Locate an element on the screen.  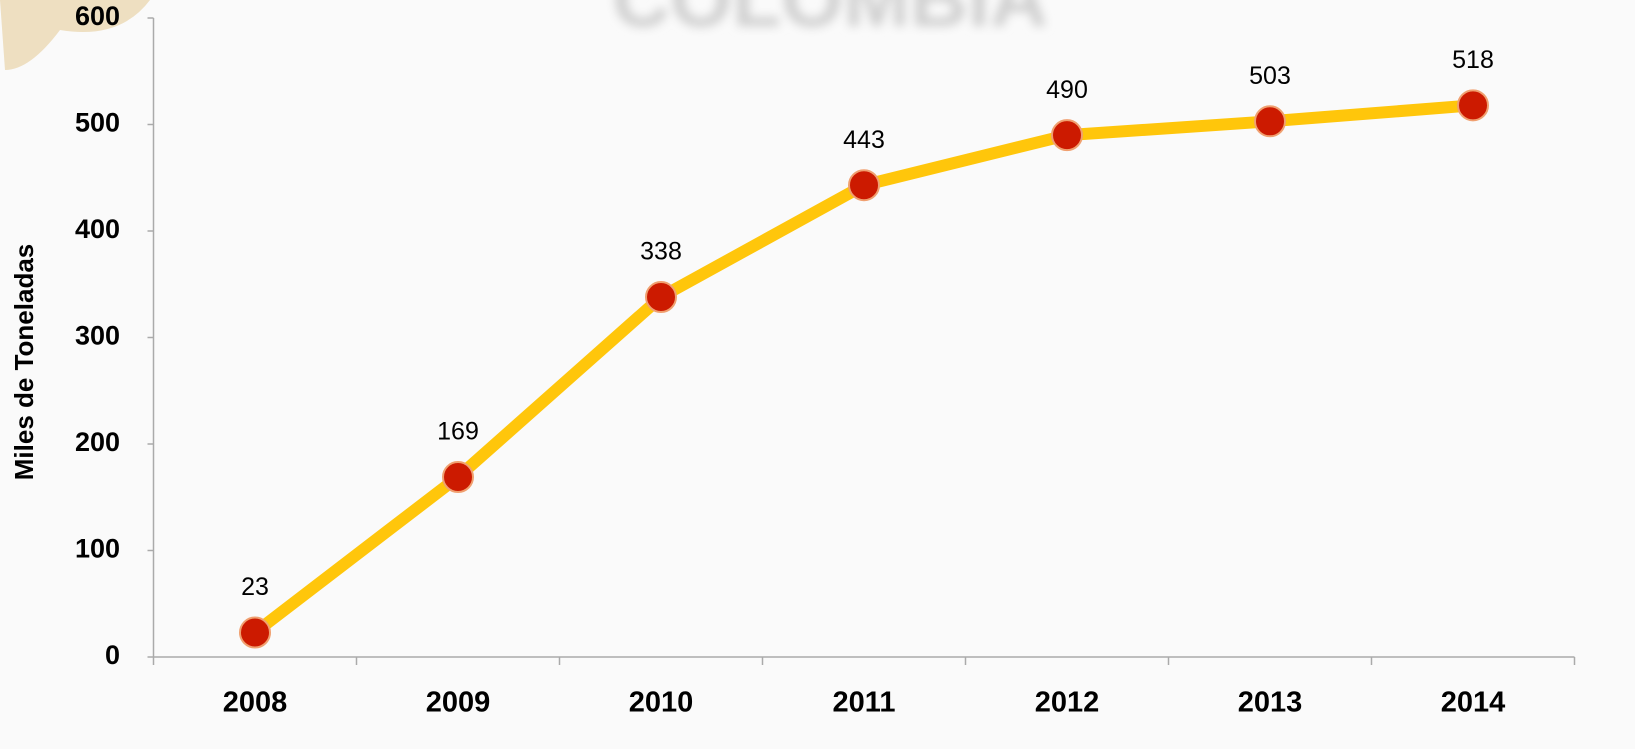
x-tick-label: 2008 is located at coordinates (255, 703).